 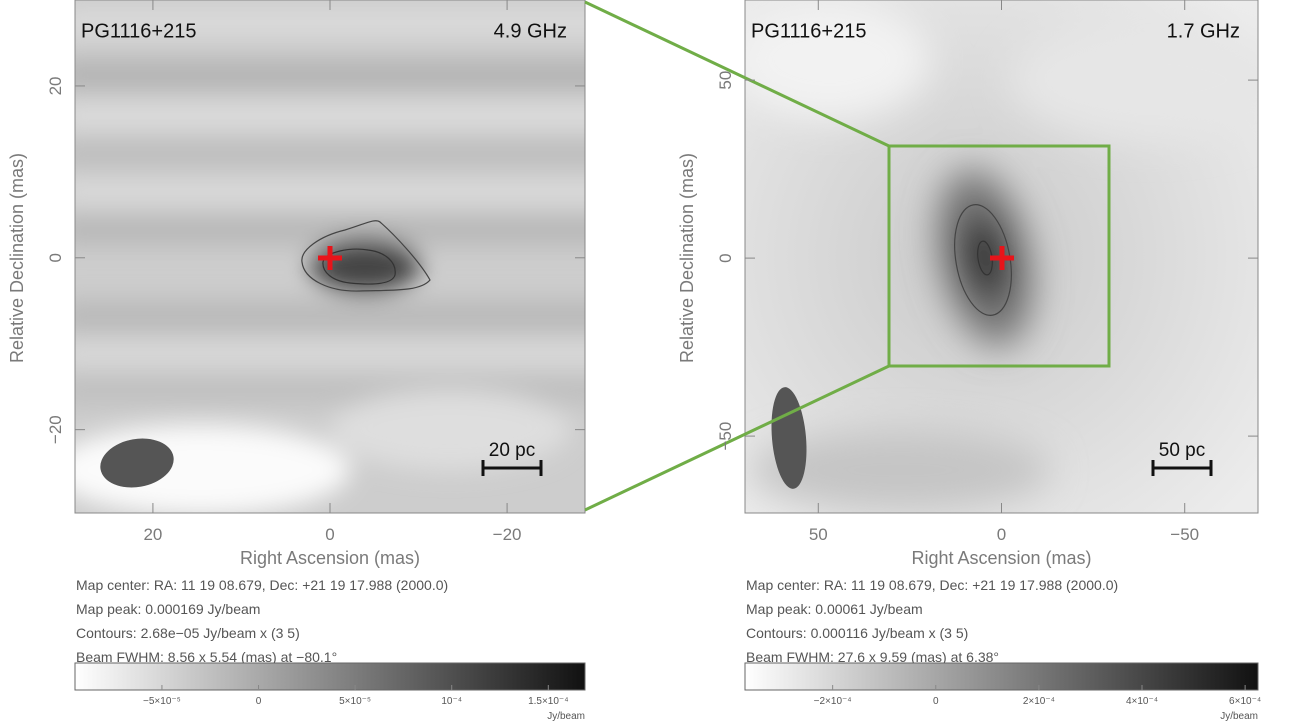 I want to click on x-tick-label: −50, so click(x=1184, y=534).